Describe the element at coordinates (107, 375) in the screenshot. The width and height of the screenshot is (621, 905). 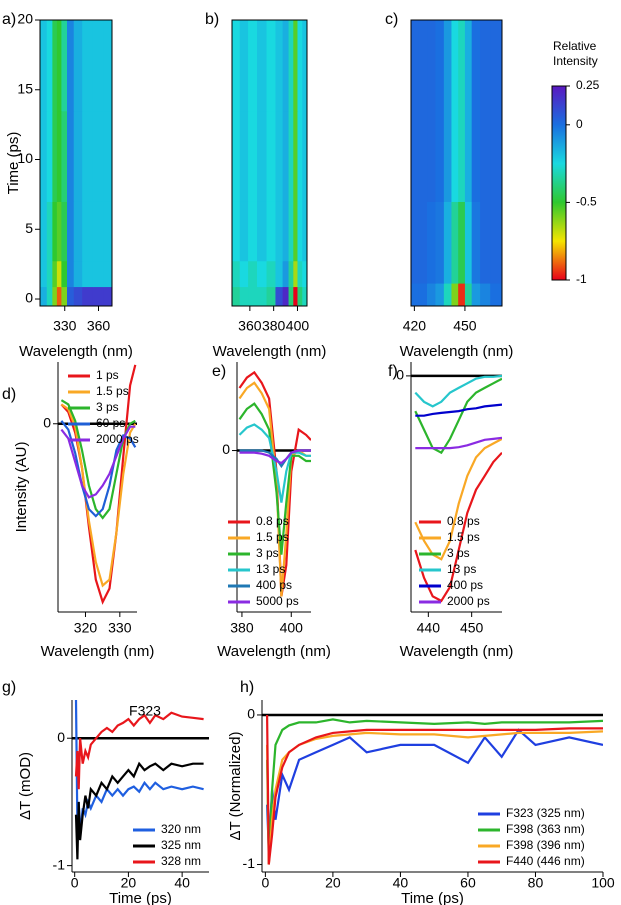
I see `legend-label: 1 ps` at that location.